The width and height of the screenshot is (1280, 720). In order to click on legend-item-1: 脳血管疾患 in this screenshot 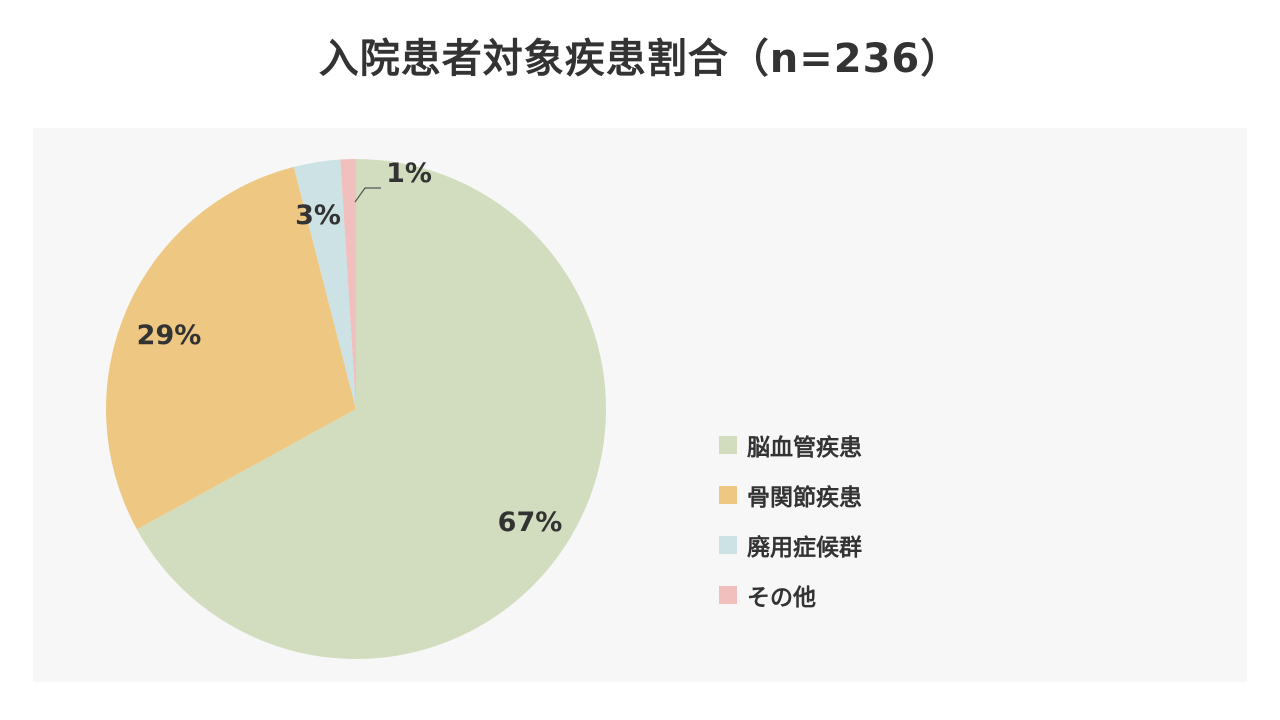, I will do `click(790, 445)`.